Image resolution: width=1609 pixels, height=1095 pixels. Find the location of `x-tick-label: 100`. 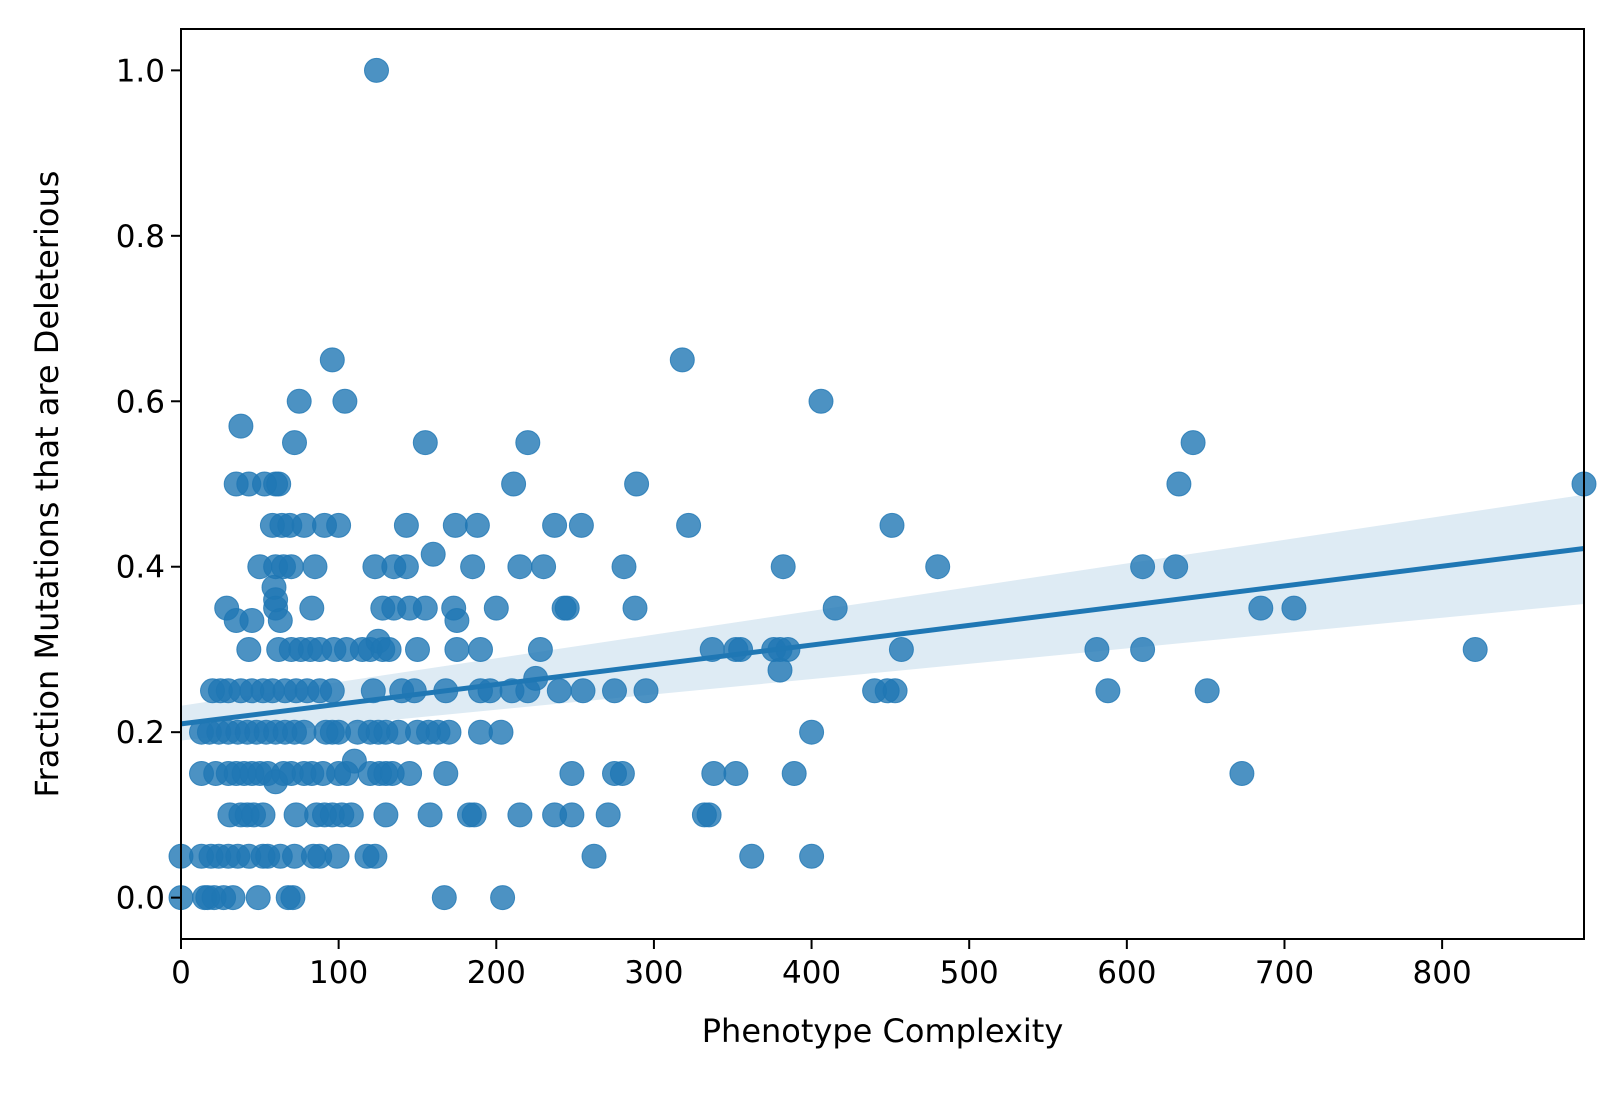

x-tick-label: 100 is located at coordinates (338, 973).